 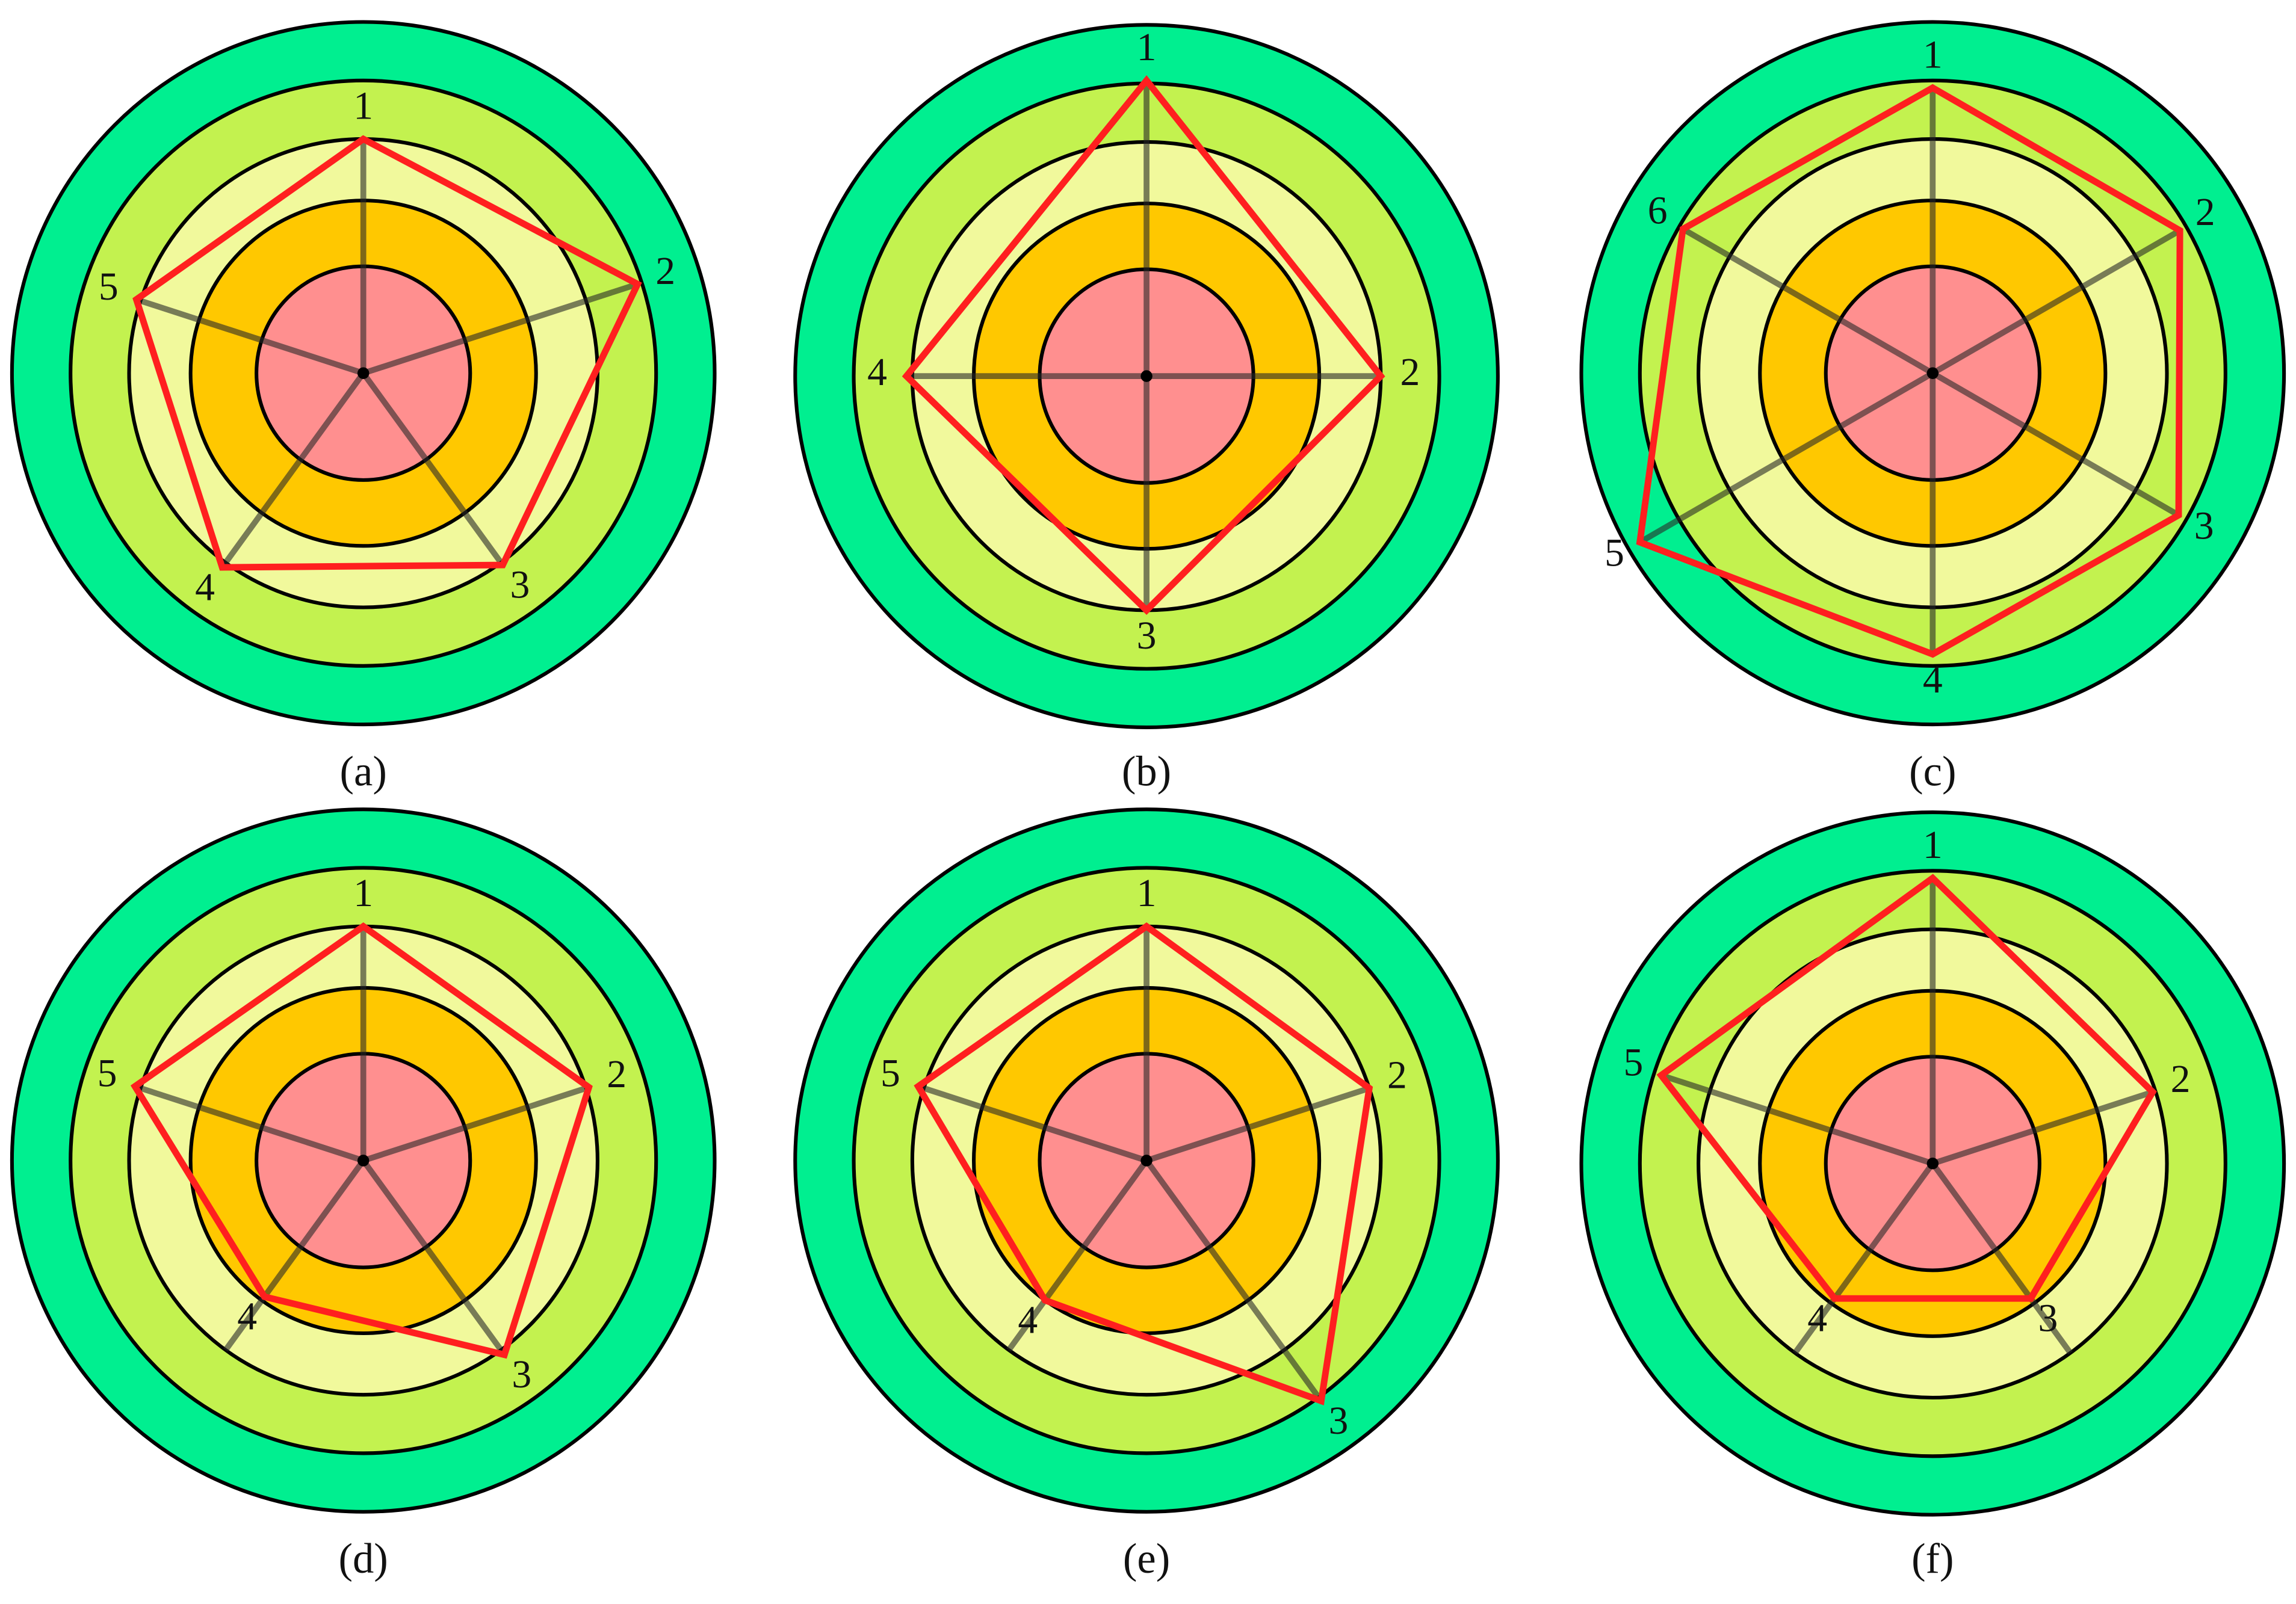 I want to click on radar-panel: 1 2 3 4 5 (a), so click(x=363, y=407).